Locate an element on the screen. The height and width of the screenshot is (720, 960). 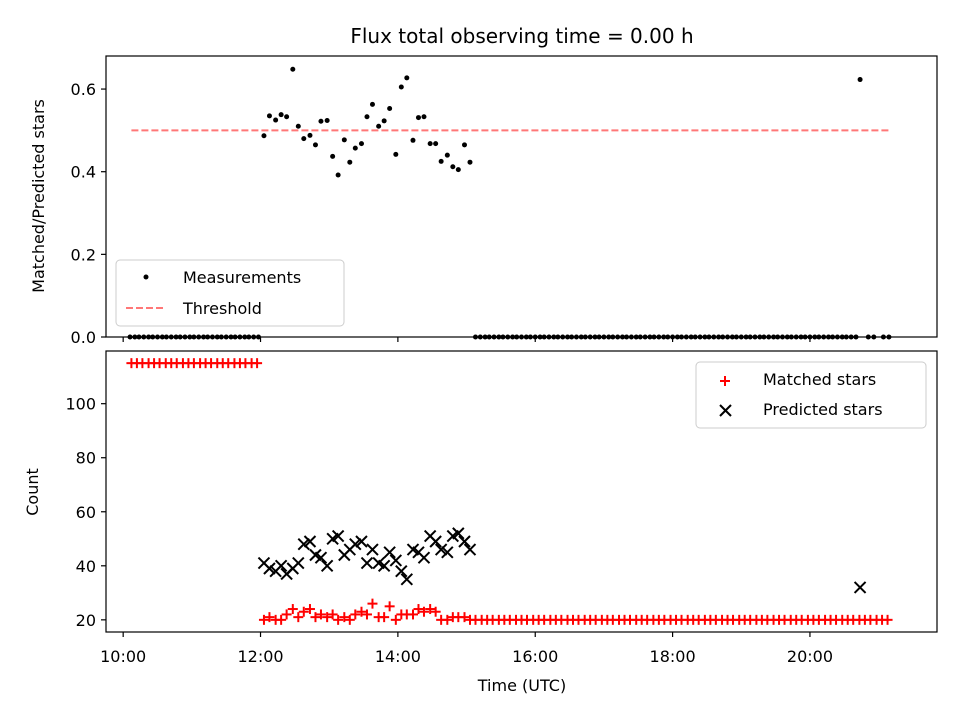
top-y-tick-label: 0.4 is located at coordinates (83, 172).